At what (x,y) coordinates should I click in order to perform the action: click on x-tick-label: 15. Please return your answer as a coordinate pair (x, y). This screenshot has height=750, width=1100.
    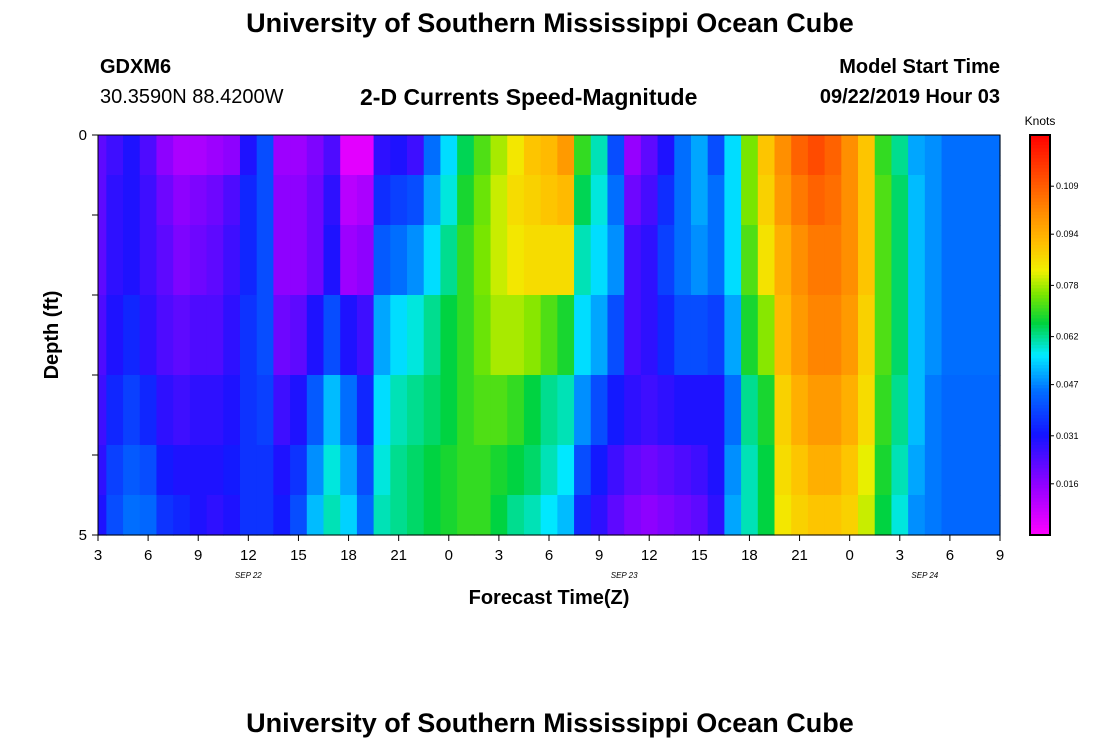
    Looking at the image, I should click on (298, 555).